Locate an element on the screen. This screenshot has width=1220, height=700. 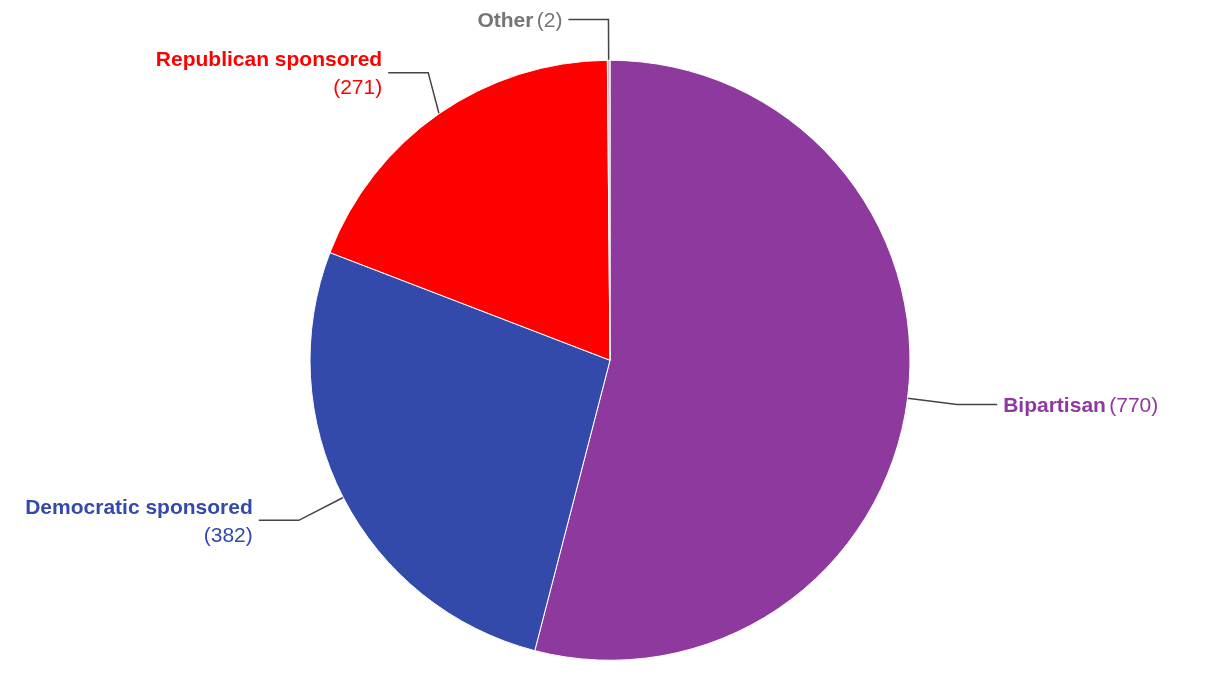
data-label: (2) is located at coordinates (549, 19).